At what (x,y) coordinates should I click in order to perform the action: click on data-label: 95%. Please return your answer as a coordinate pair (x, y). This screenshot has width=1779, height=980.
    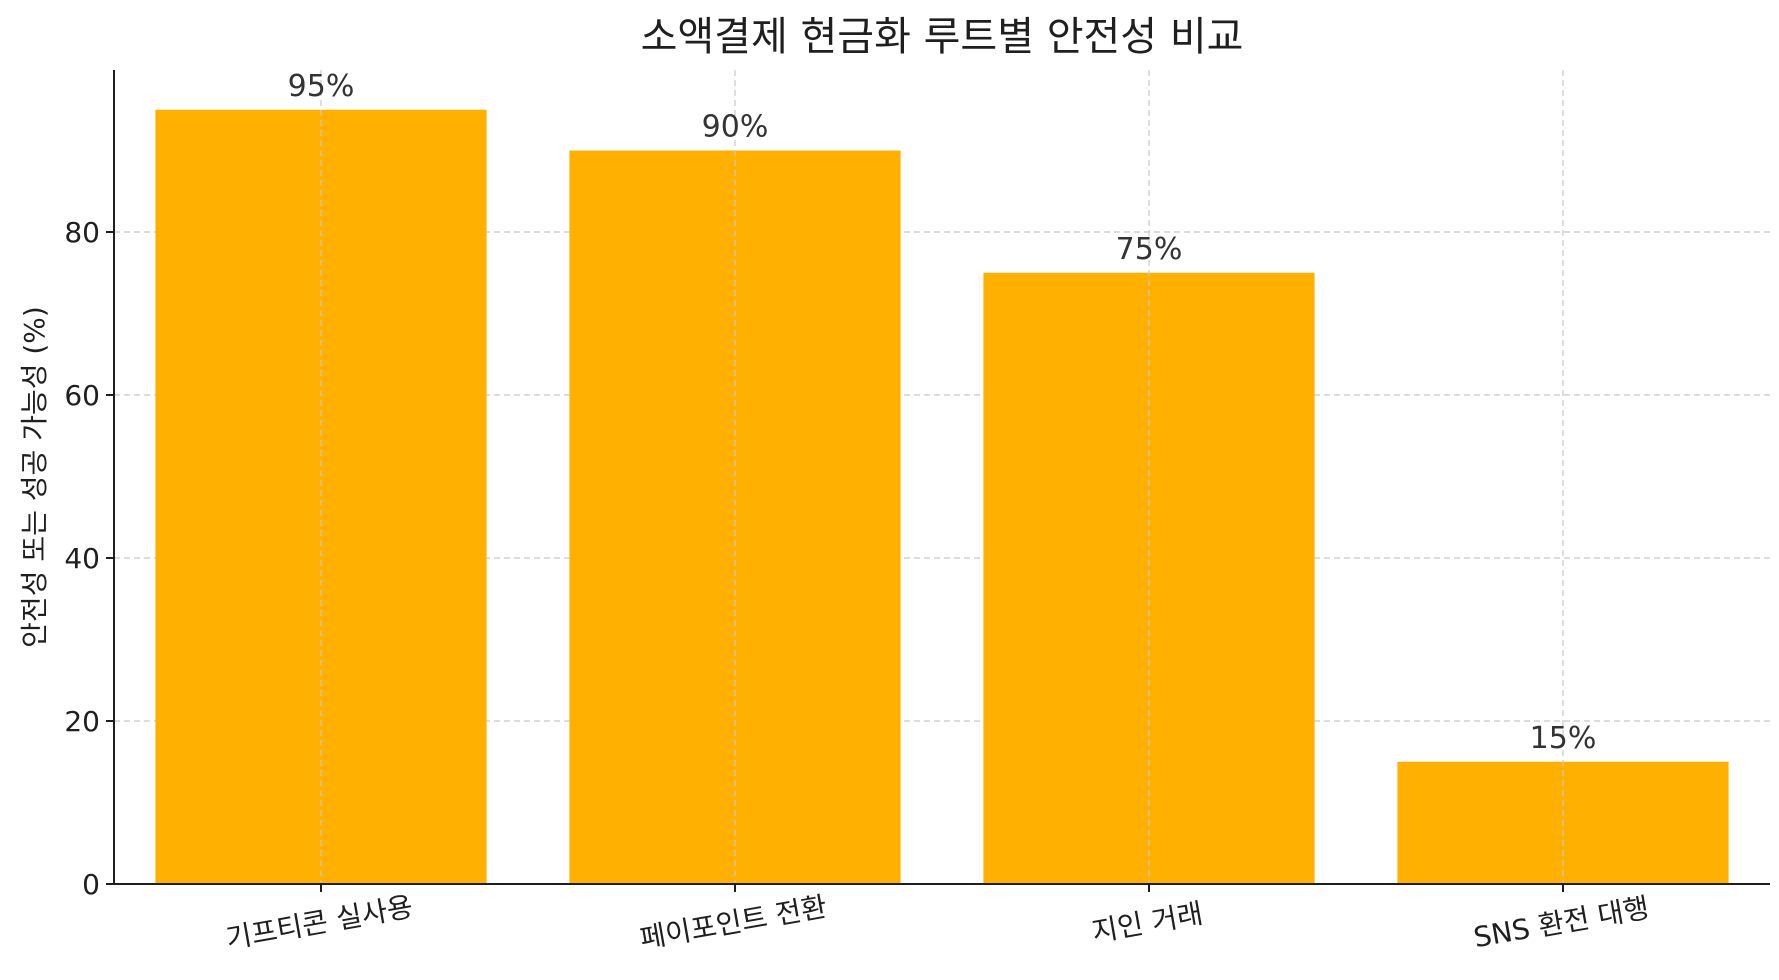
    Looking at the image, I should click on (321, 86).